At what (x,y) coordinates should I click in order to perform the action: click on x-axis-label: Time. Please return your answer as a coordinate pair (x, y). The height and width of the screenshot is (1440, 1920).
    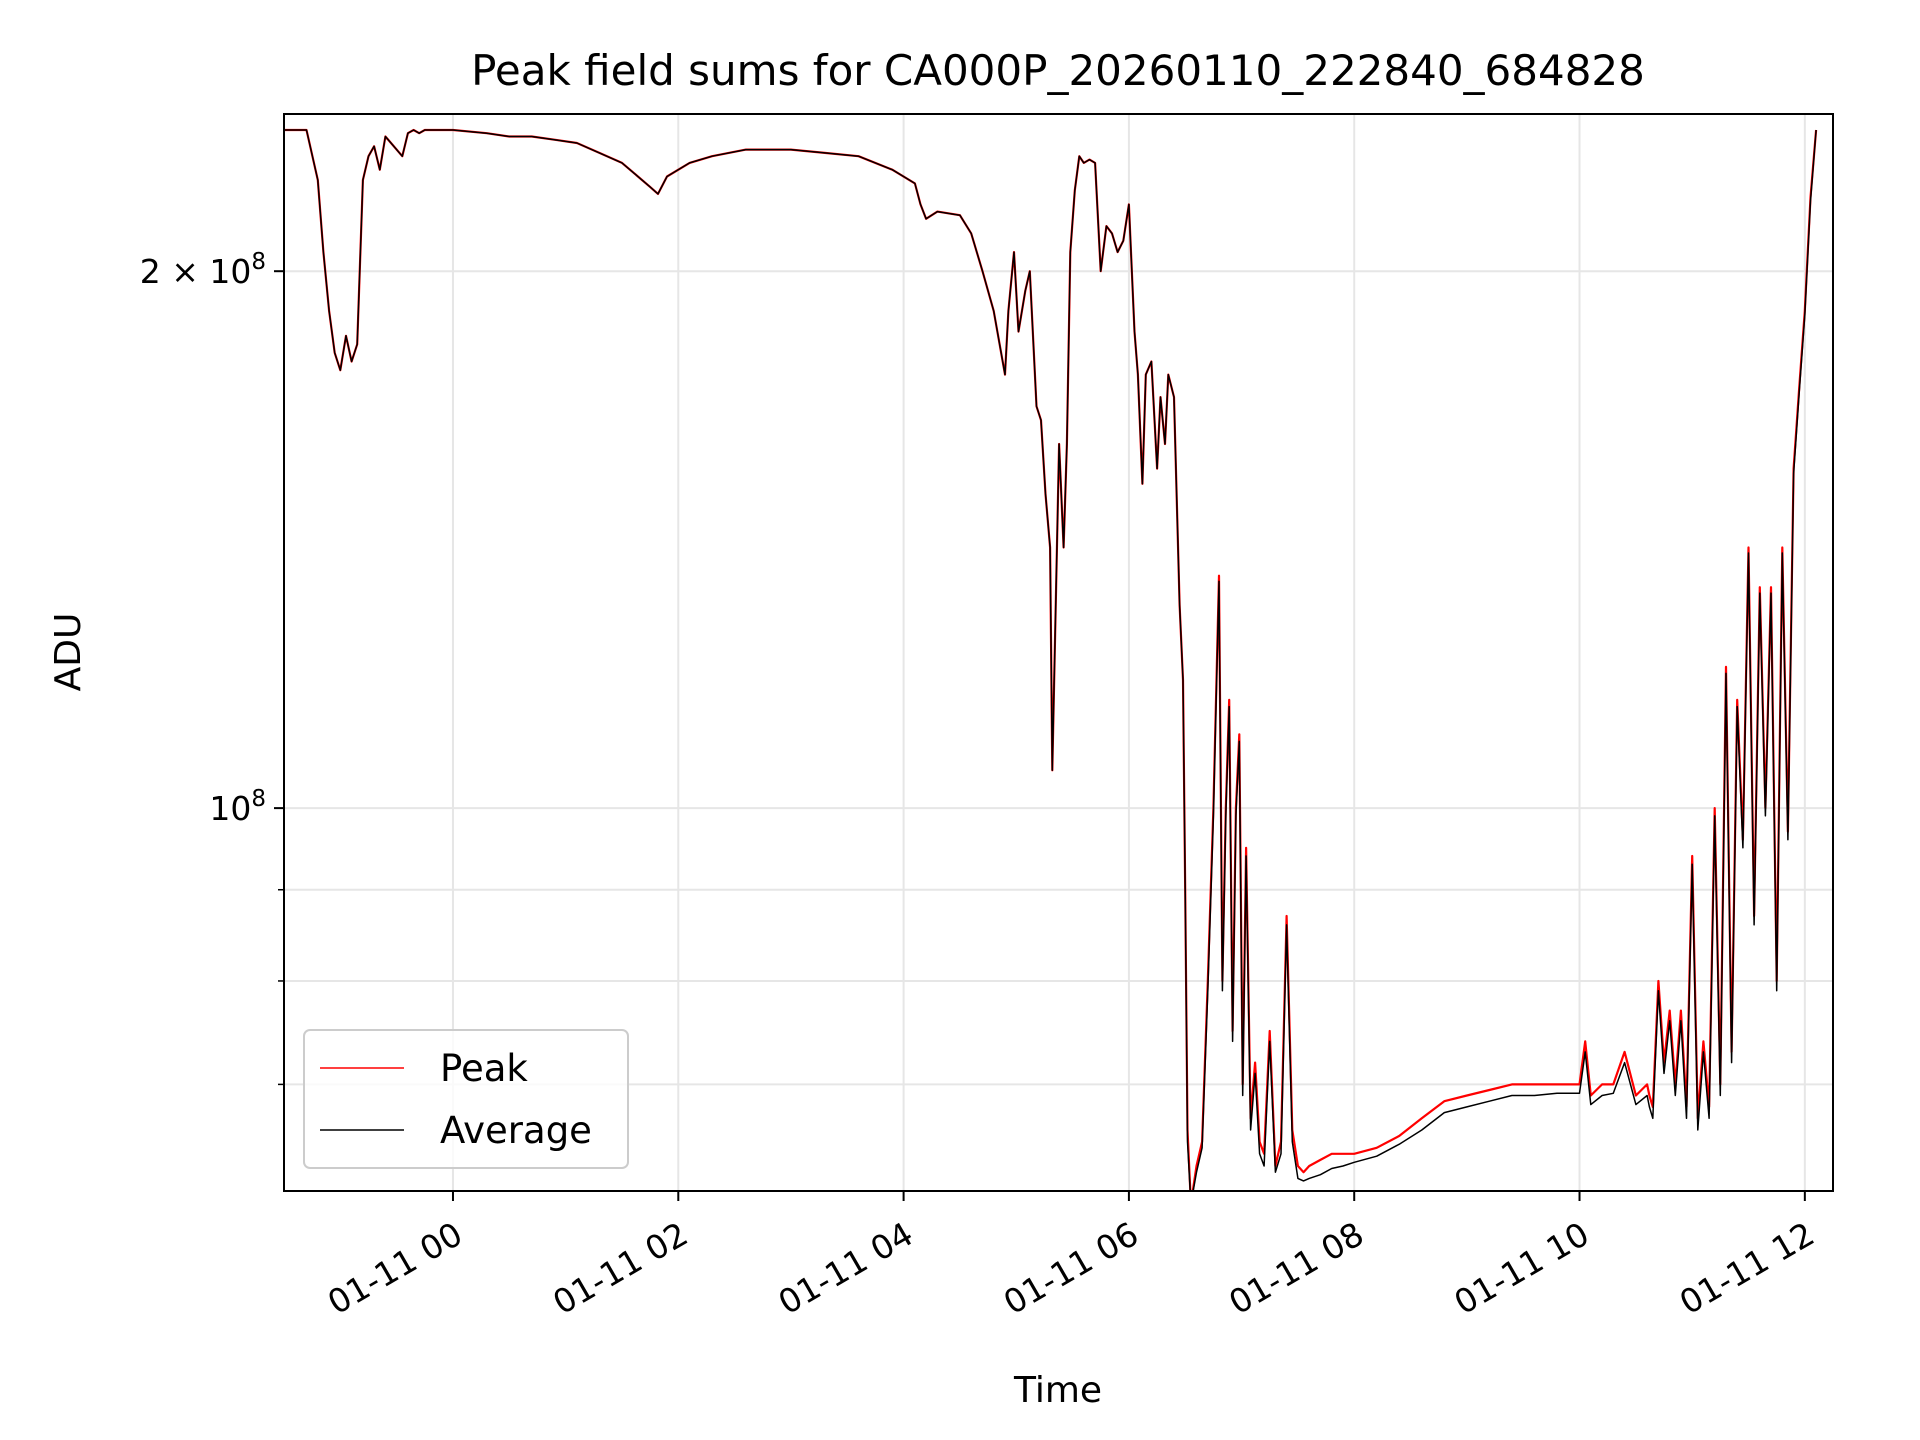
    Looking at the image, I should click on (1057, 1390).